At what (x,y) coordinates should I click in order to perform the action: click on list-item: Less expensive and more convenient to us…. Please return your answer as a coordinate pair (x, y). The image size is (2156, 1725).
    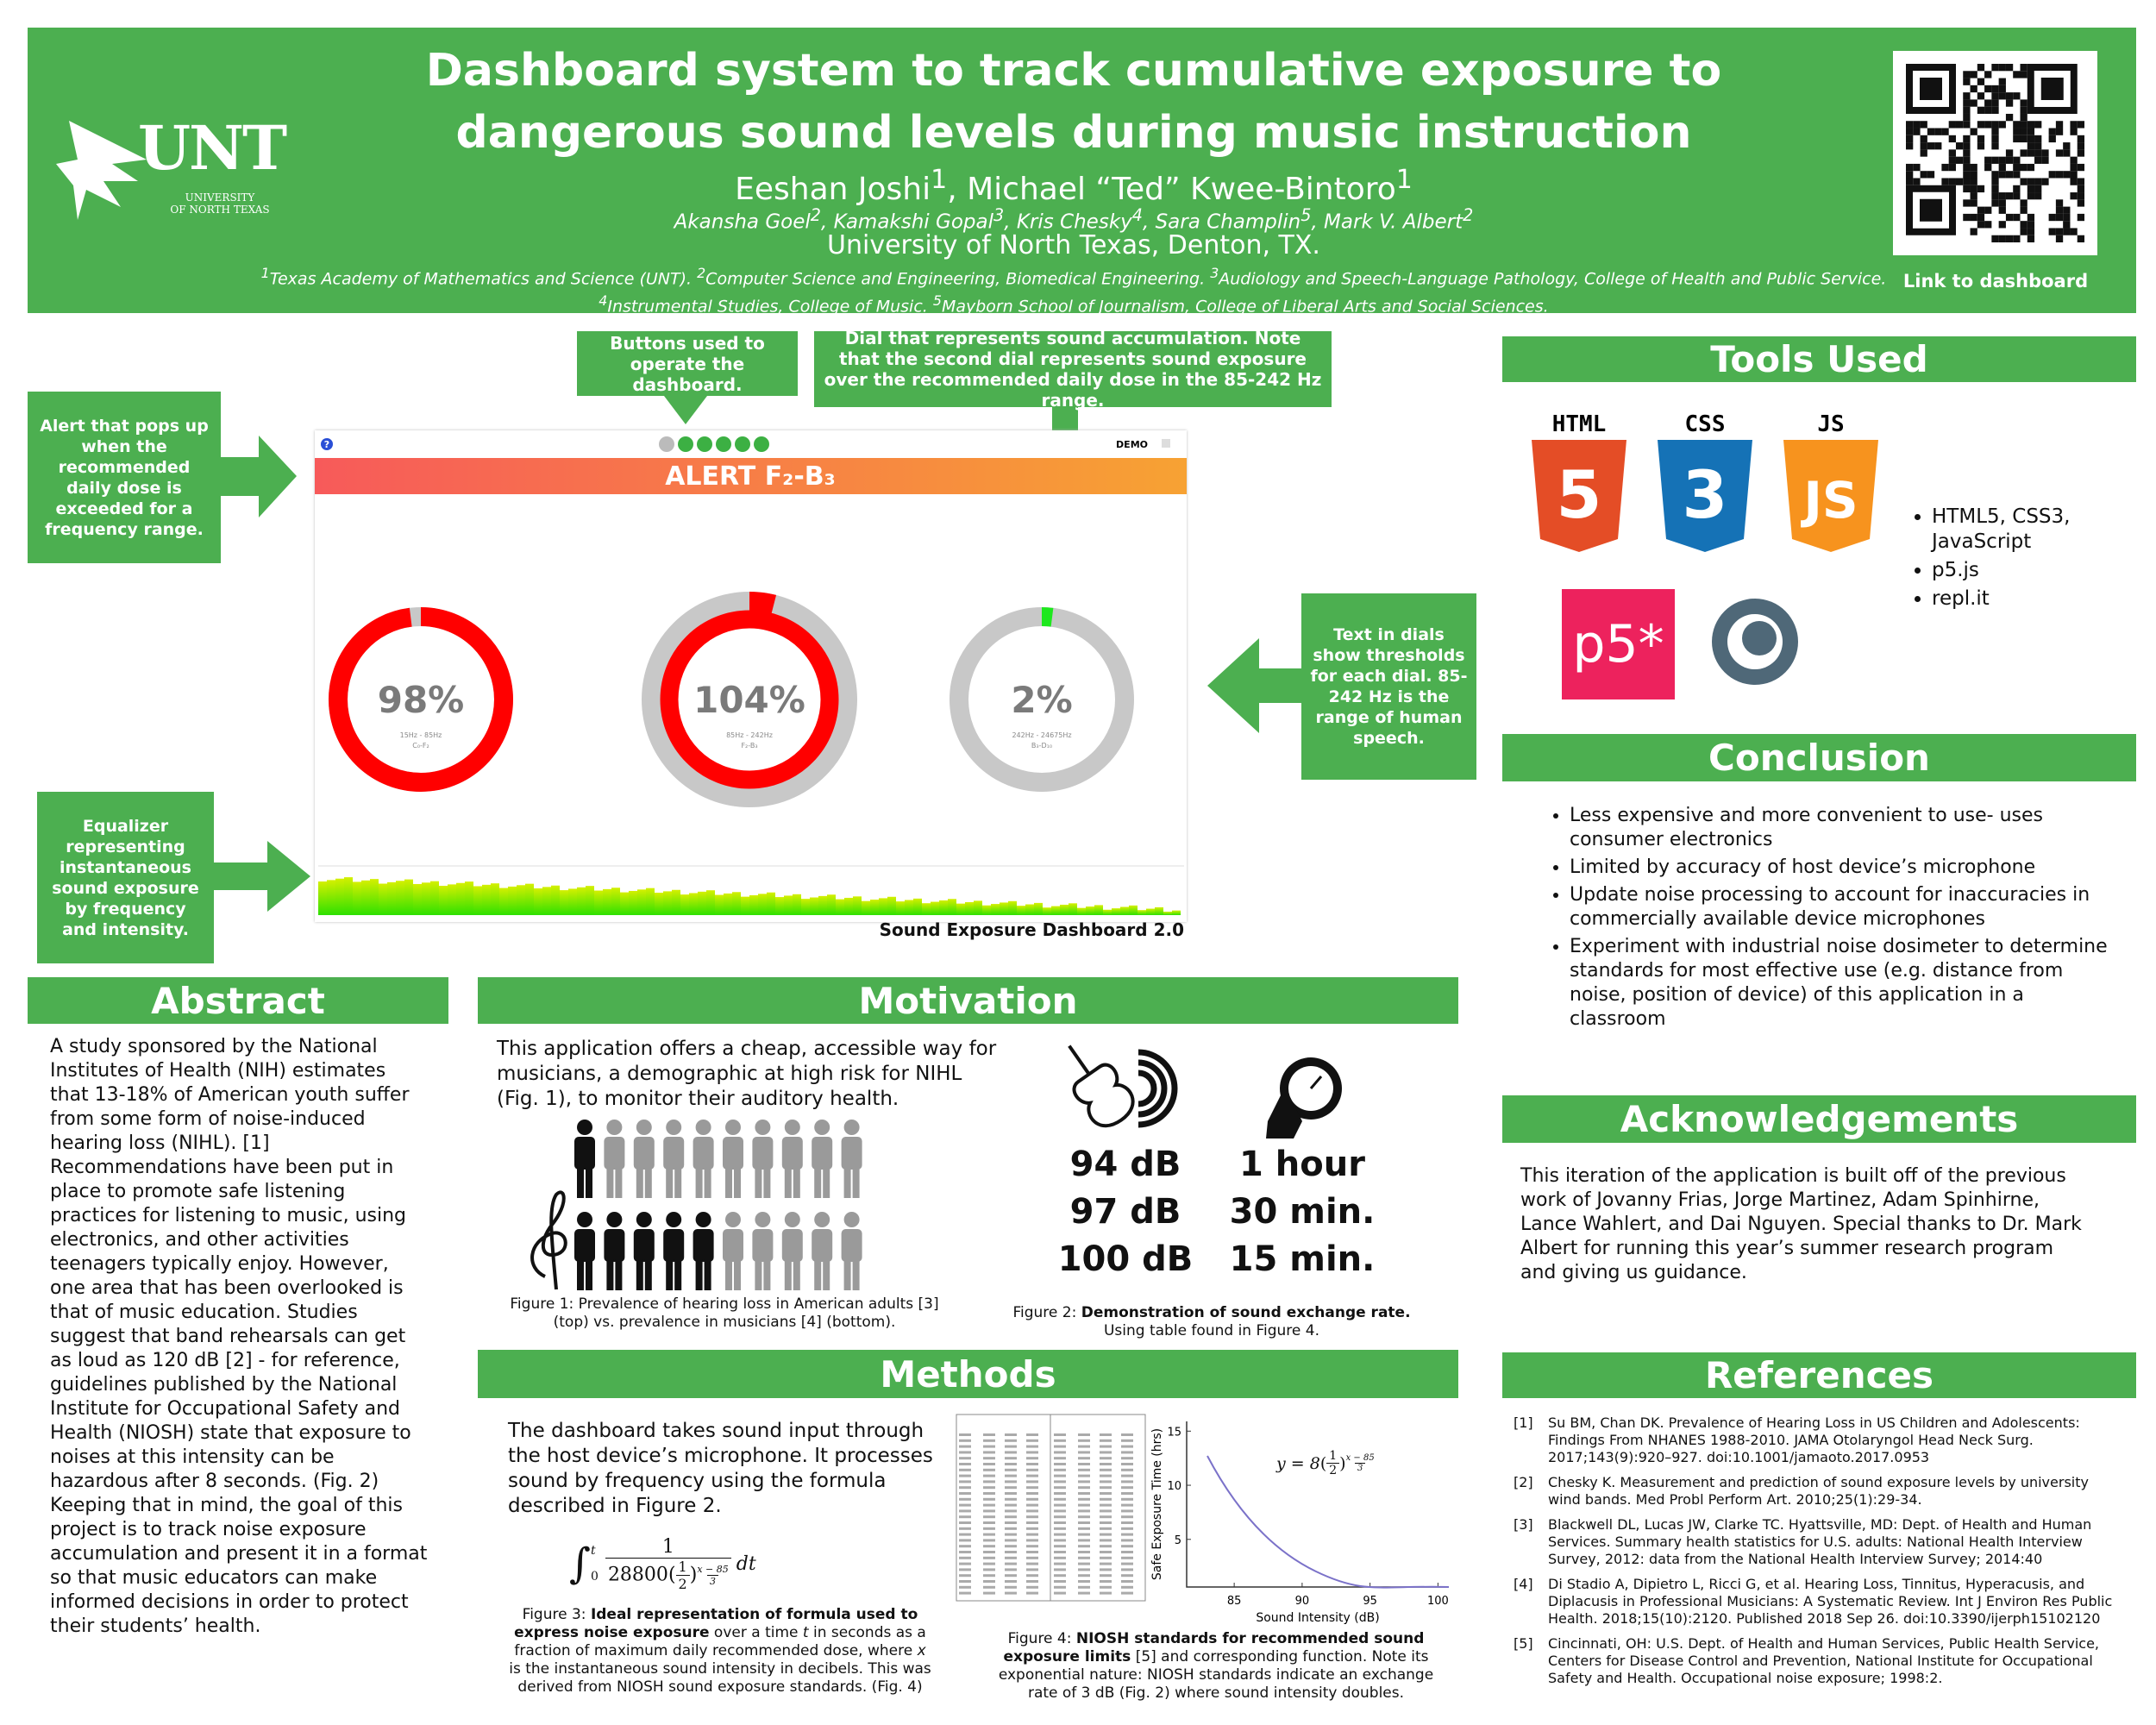
    Looking at the image, I should click on (1841, 828).